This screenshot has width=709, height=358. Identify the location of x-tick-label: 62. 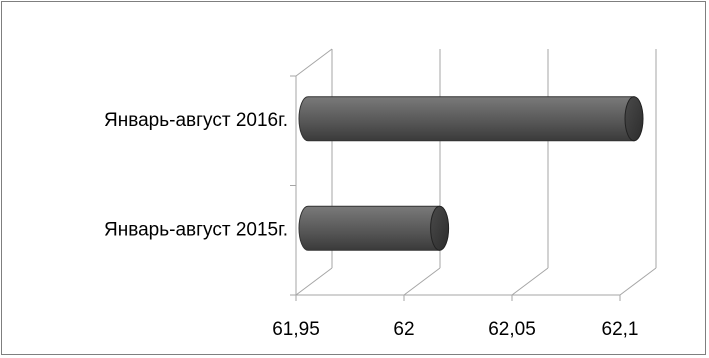
(403, 329).